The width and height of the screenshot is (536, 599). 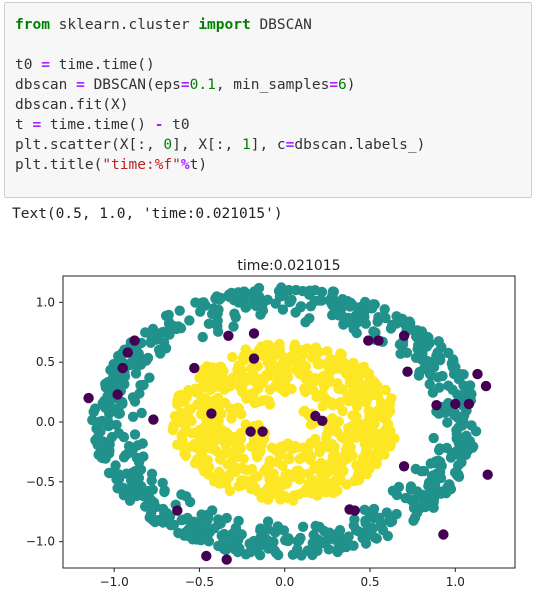 I want to click on x-tick-label: −1.0, so click(x=114, y=582).